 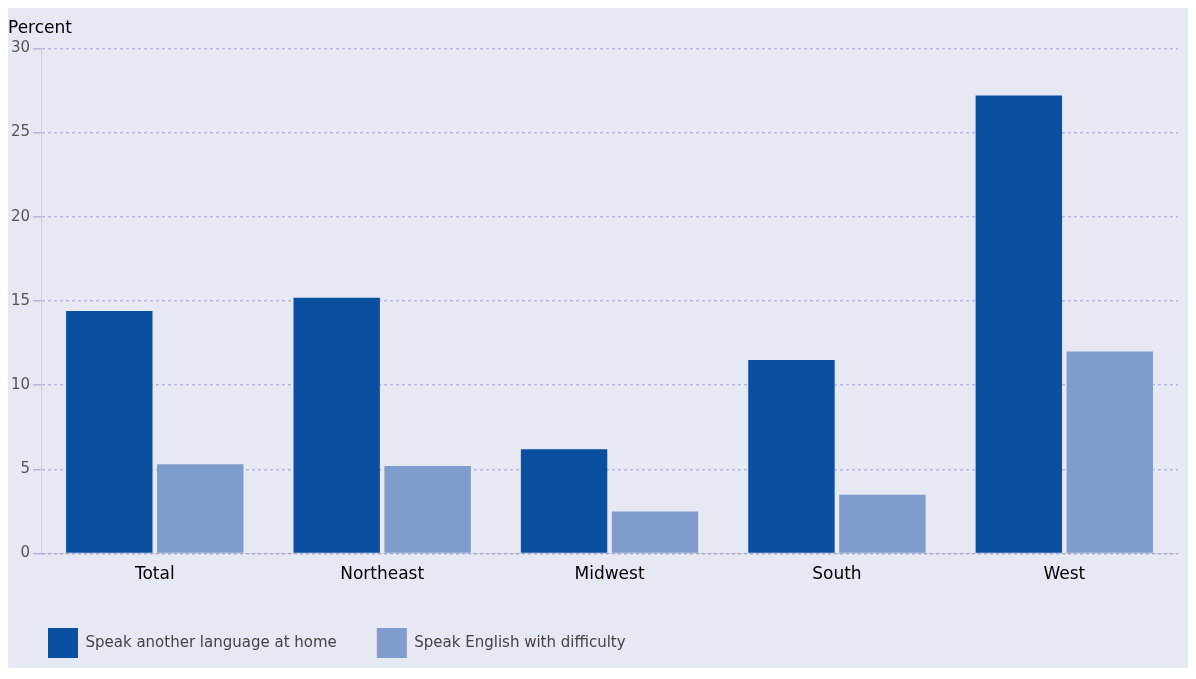 What do you see at coordinates (382, 573) in the screenshot?
I see `x-tick-label: Northeast` at bounding box center [382, 573].